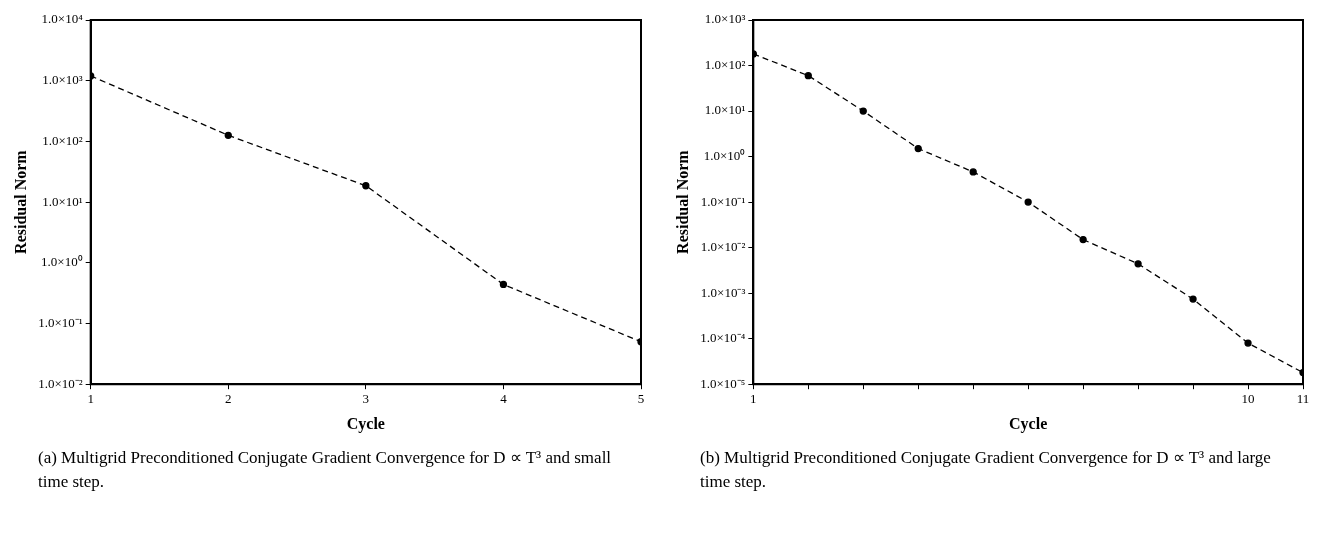 This screenshot has height=554, width=1333. What do you see at coordinates (641, 399) in the screenshot?
I see `x-tick-label: 5` at bounding box center [641, 399].